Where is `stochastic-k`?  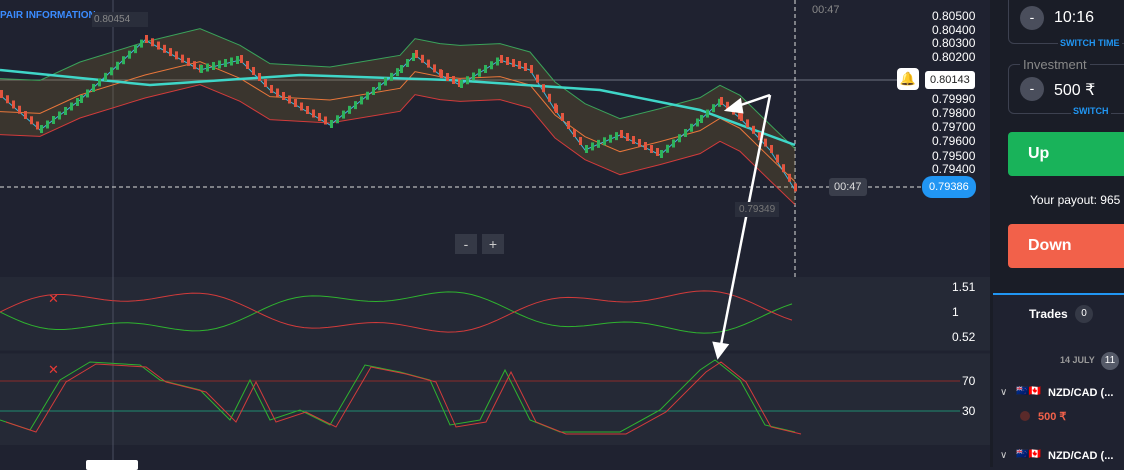 stochastic-k is located at coordinates (398, 396).